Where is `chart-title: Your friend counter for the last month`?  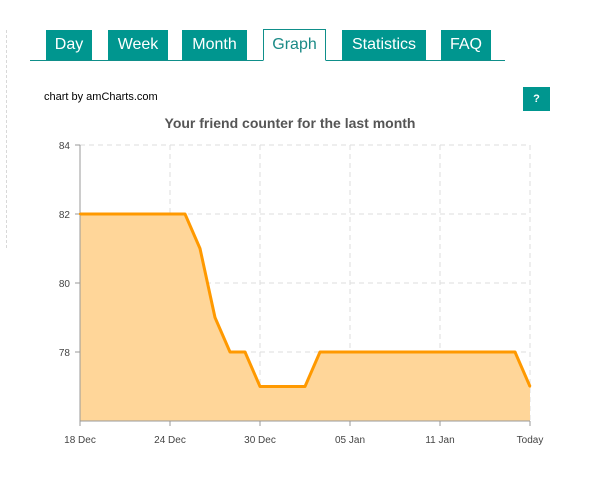 chart-title: Your friend counter for the last month is located at coordinates (290, 123).